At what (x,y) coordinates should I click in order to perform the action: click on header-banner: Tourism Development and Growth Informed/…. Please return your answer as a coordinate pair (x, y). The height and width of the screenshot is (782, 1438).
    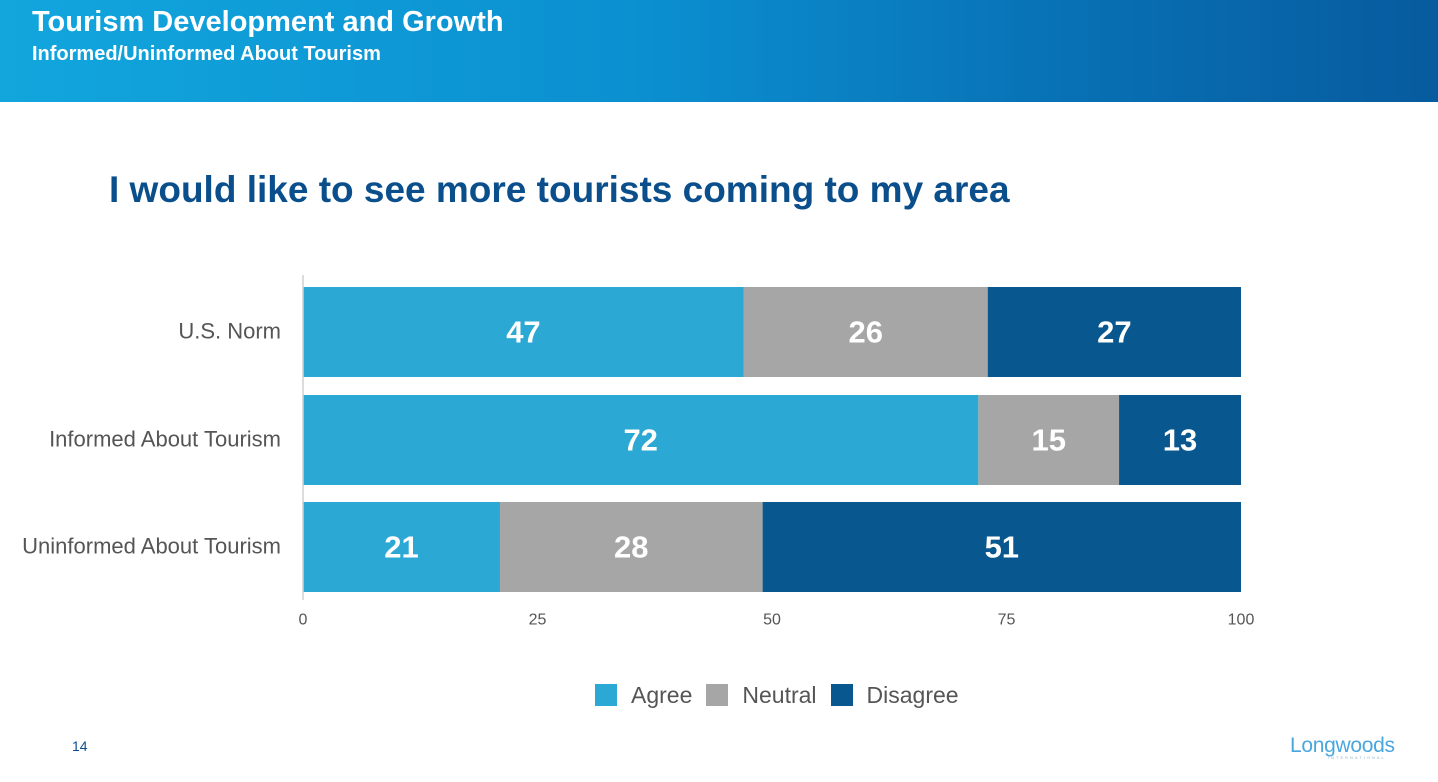
    Looking at the image, I should click on (719, 51).